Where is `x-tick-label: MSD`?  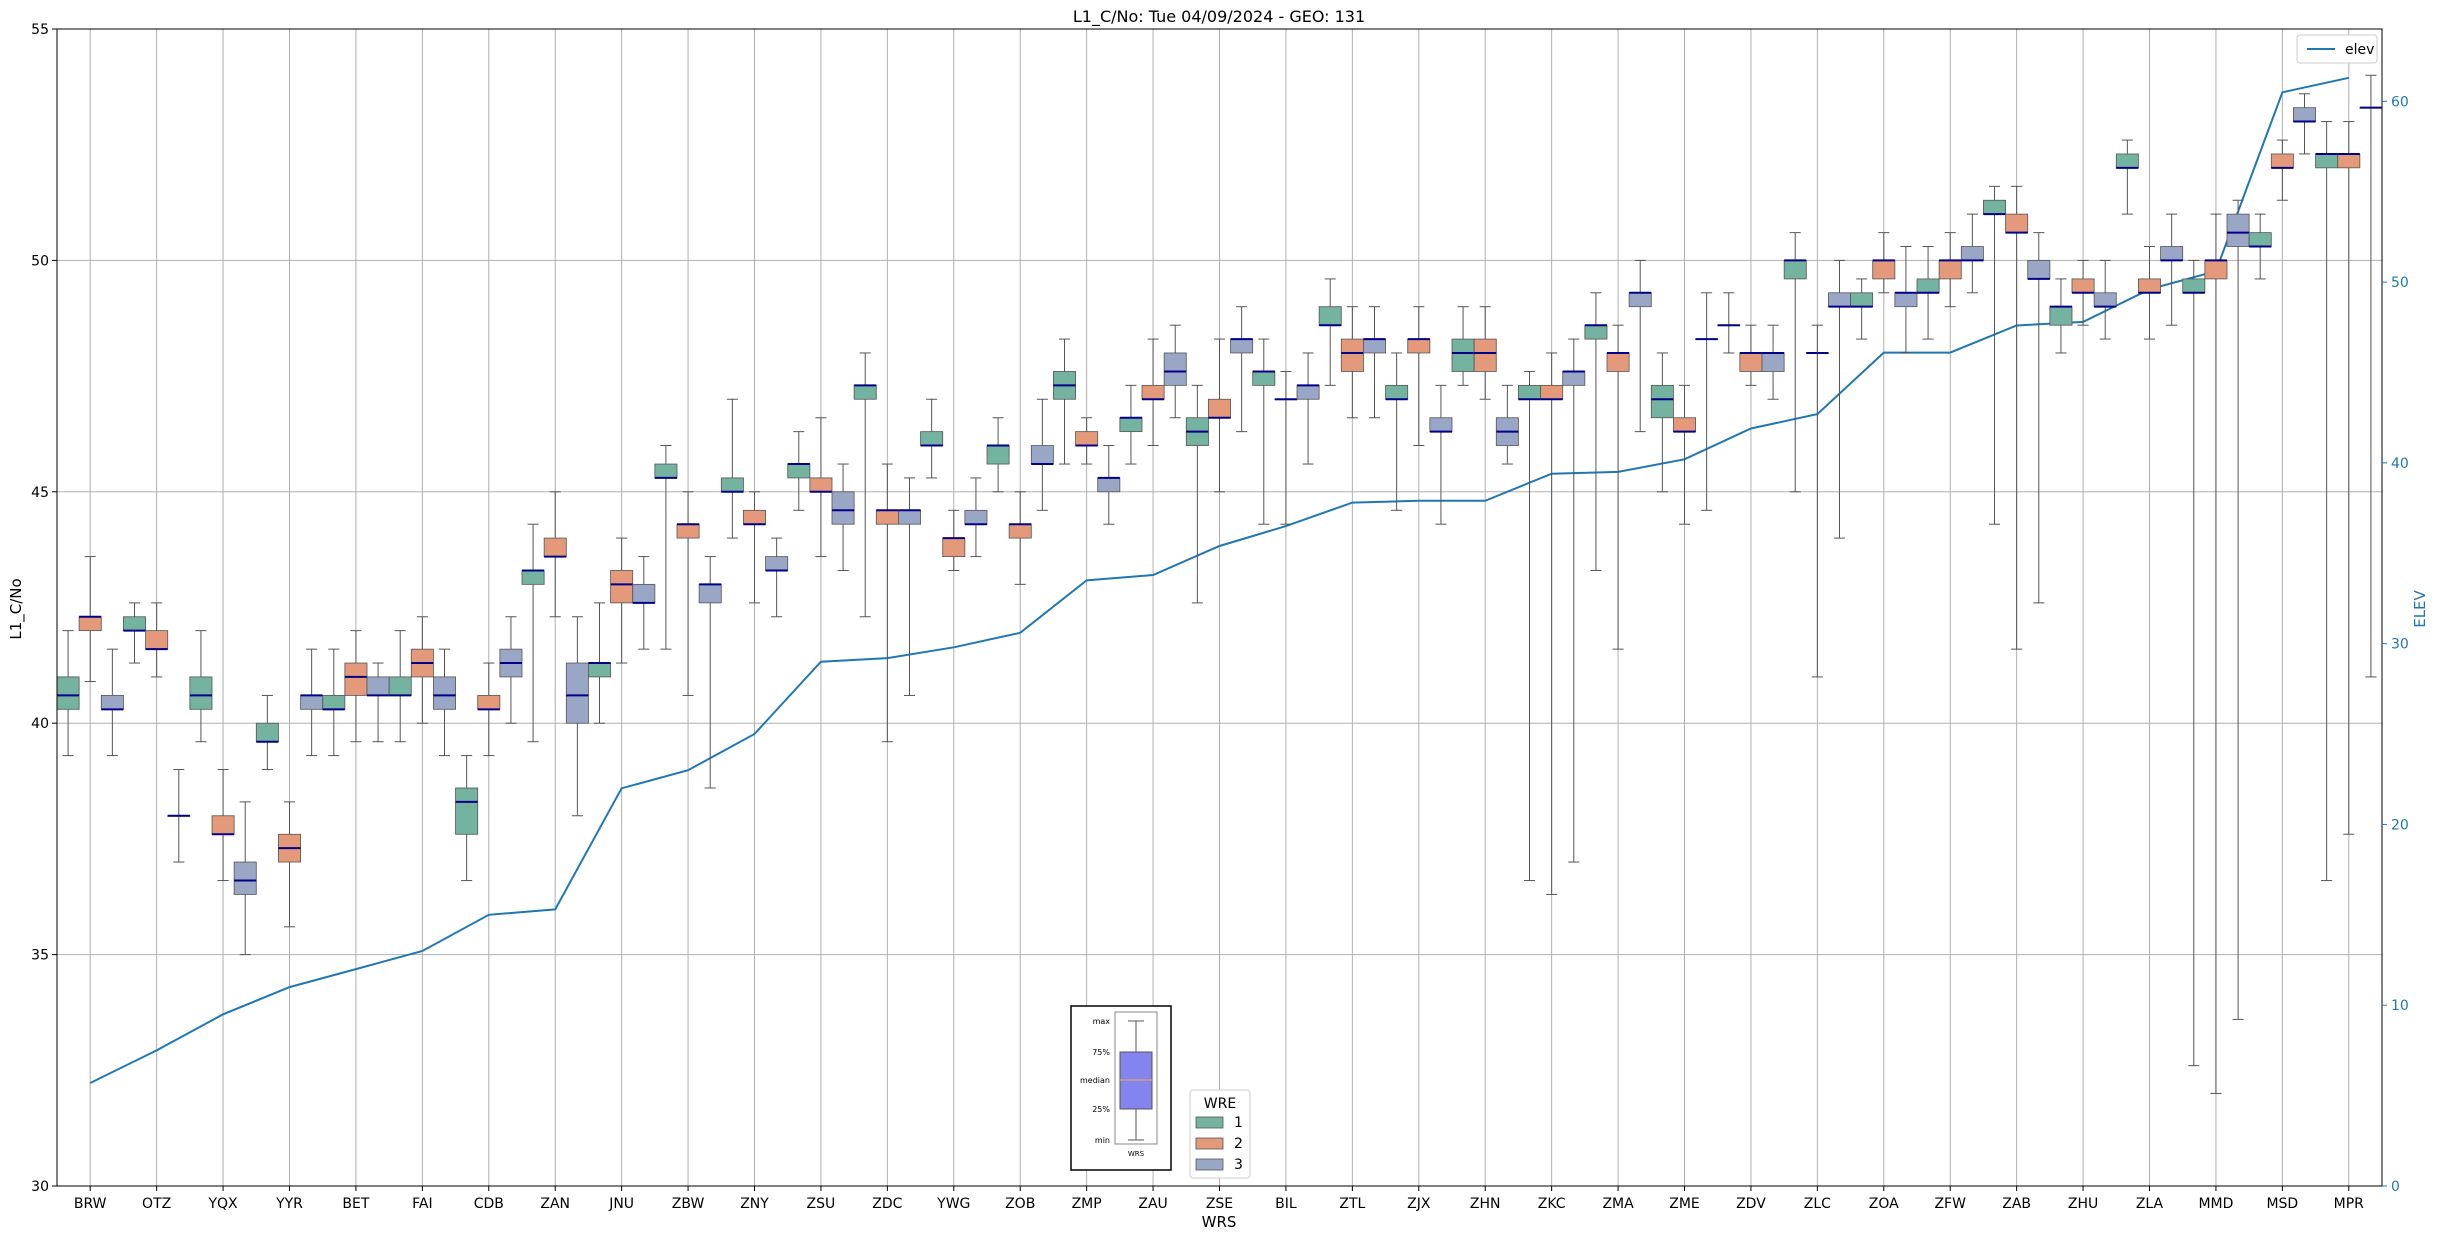
x-tick-label: MSD is located at coordinates (2282, 1204).